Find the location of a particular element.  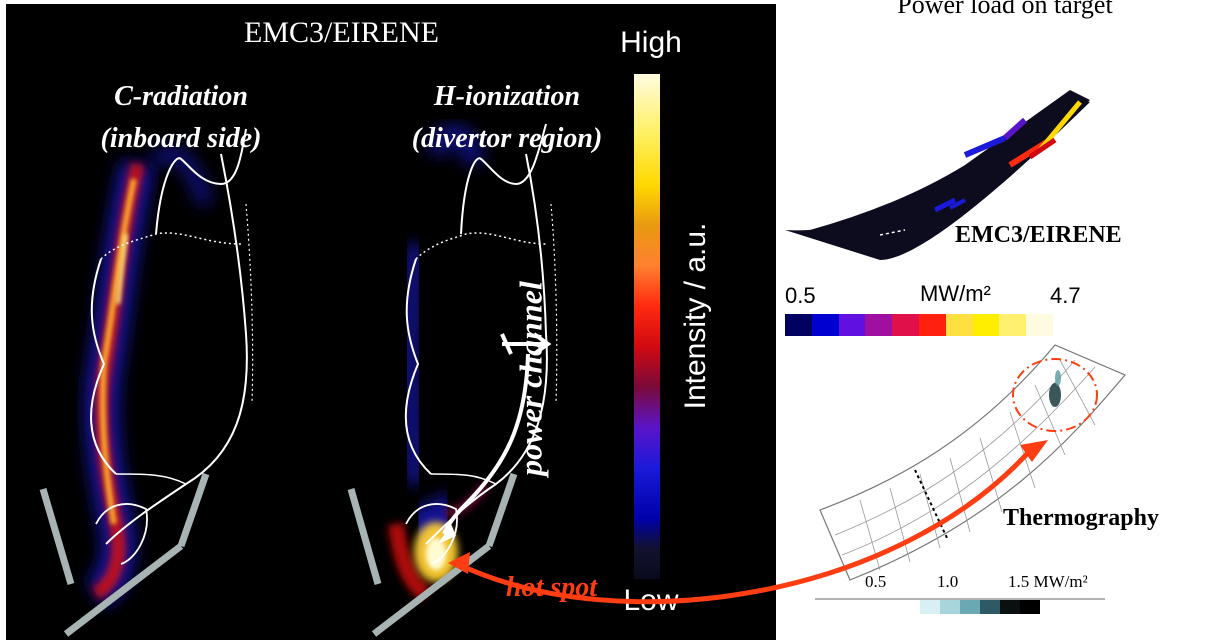

power-colorbar-min: 0.5 is located at coordinates (800, 295).